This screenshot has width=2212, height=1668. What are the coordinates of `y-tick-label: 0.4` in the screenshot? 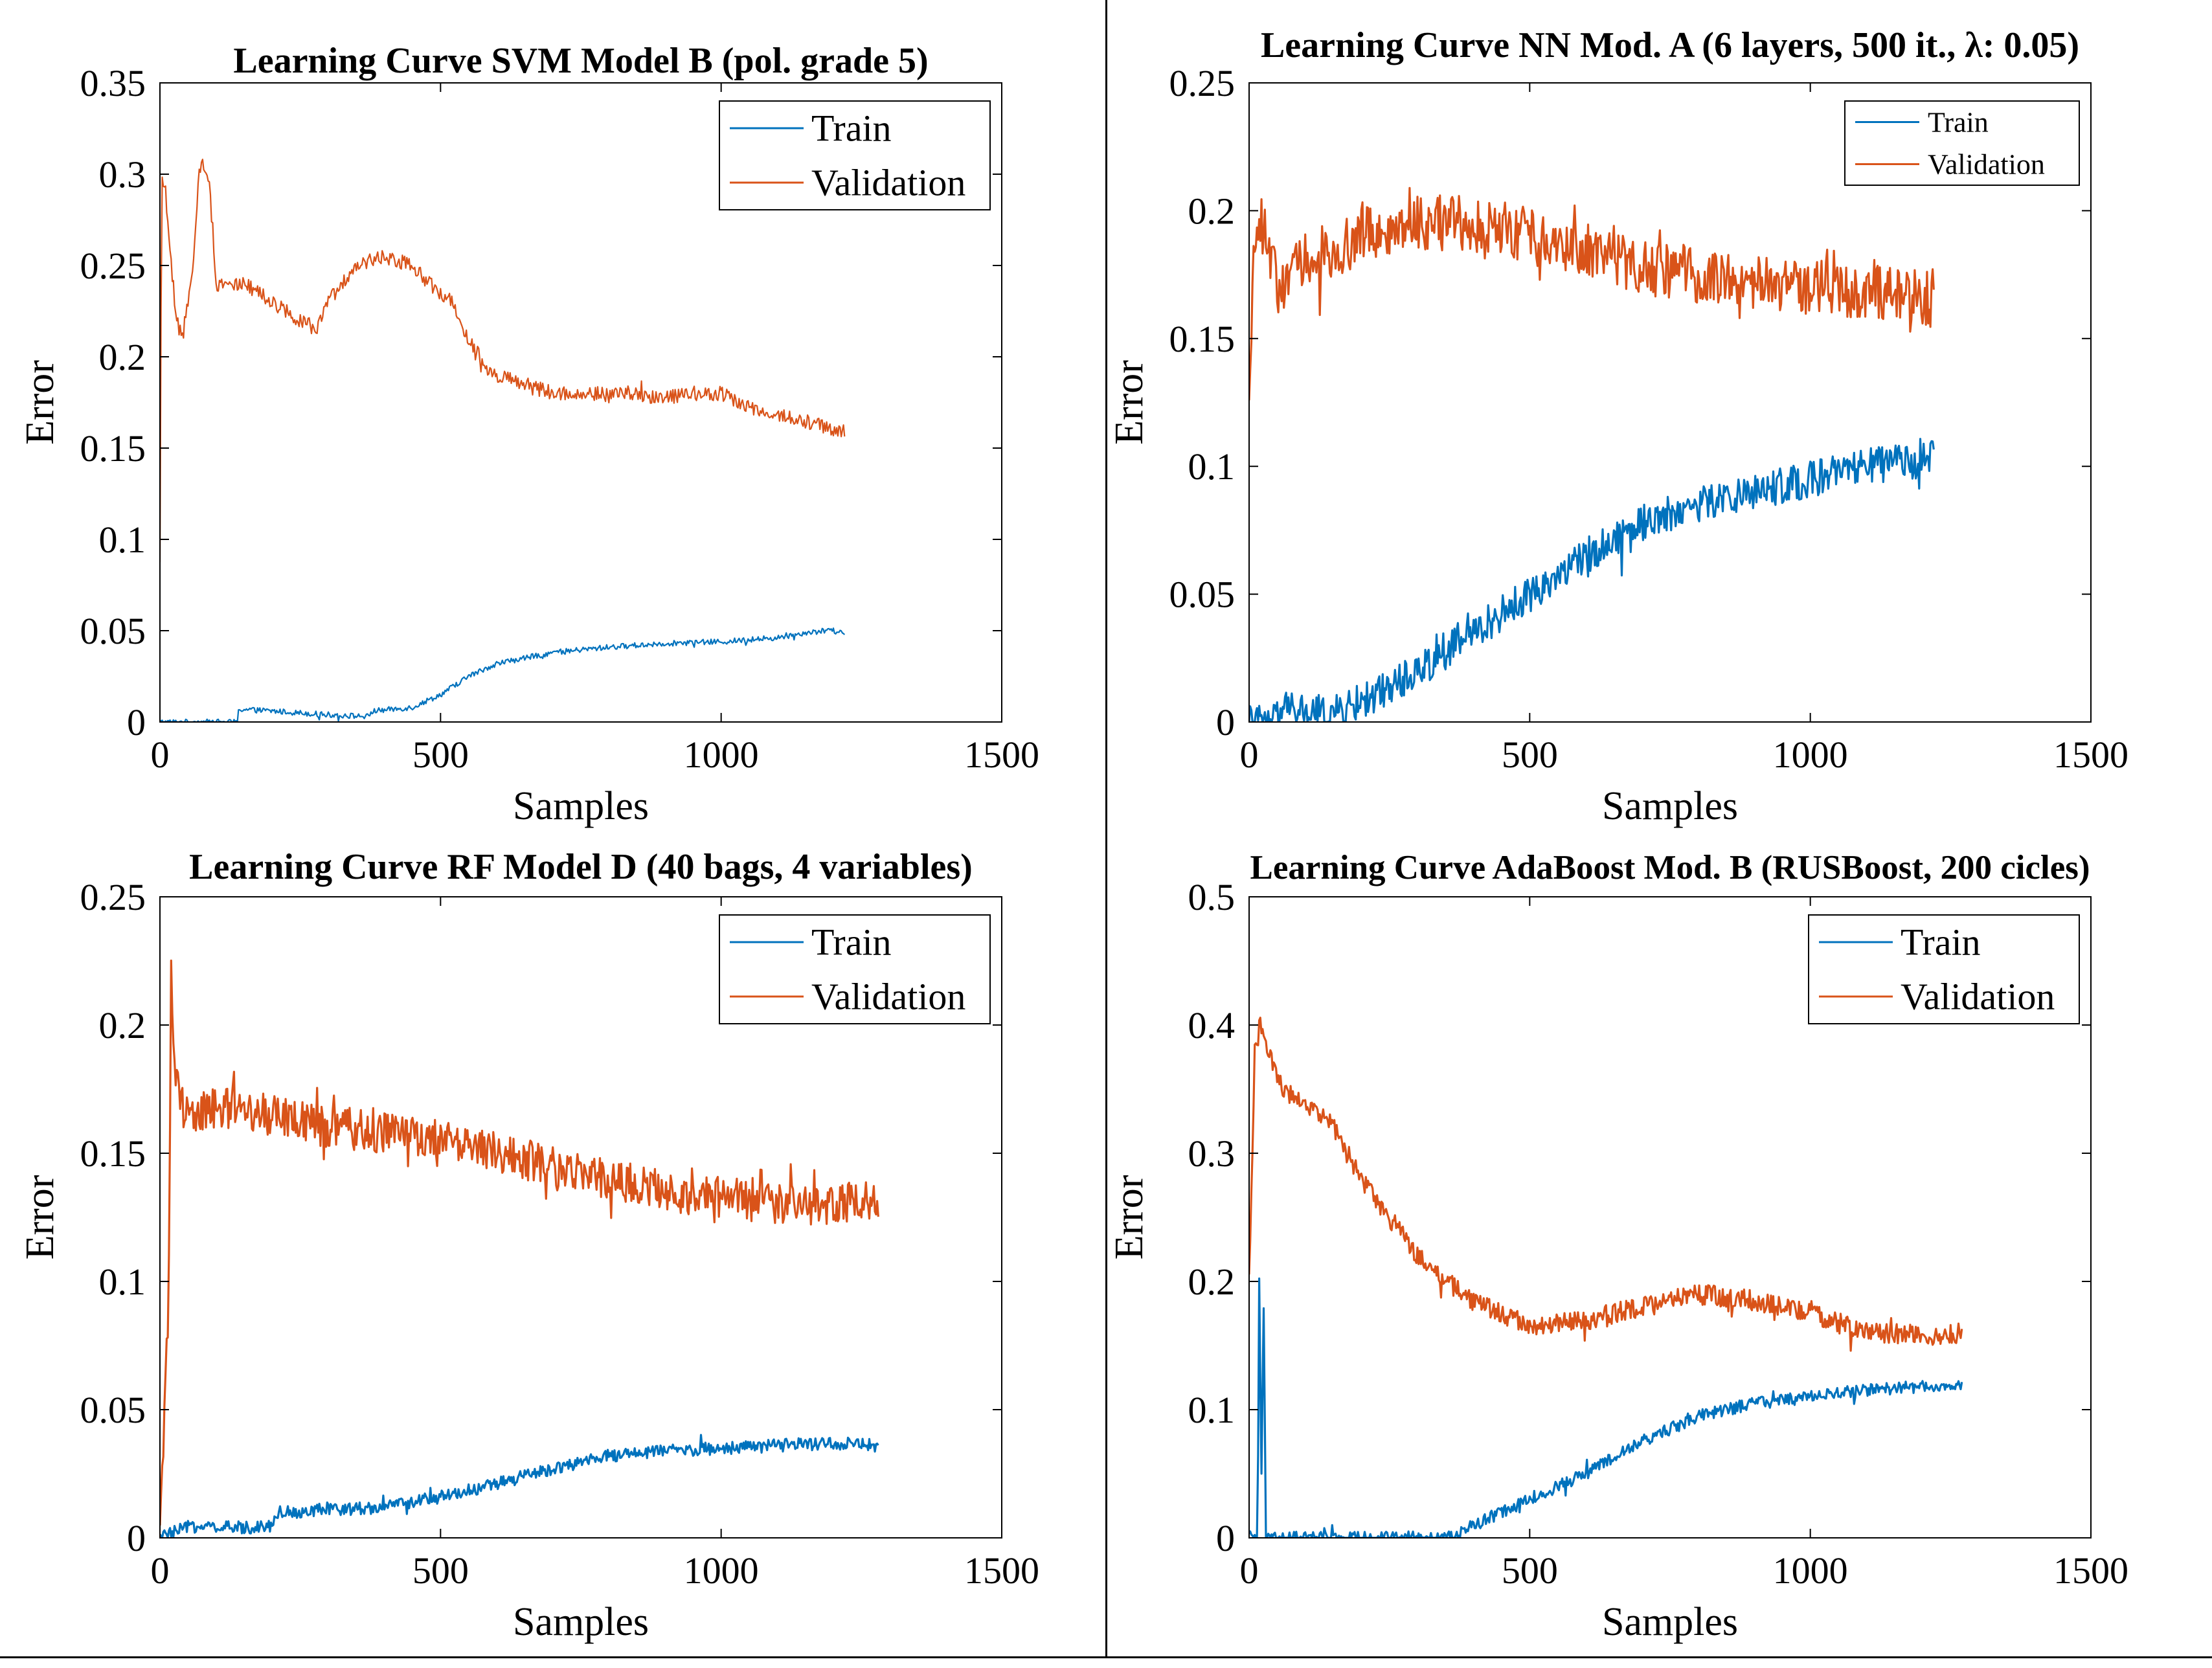 It's located at (1212, 1025).